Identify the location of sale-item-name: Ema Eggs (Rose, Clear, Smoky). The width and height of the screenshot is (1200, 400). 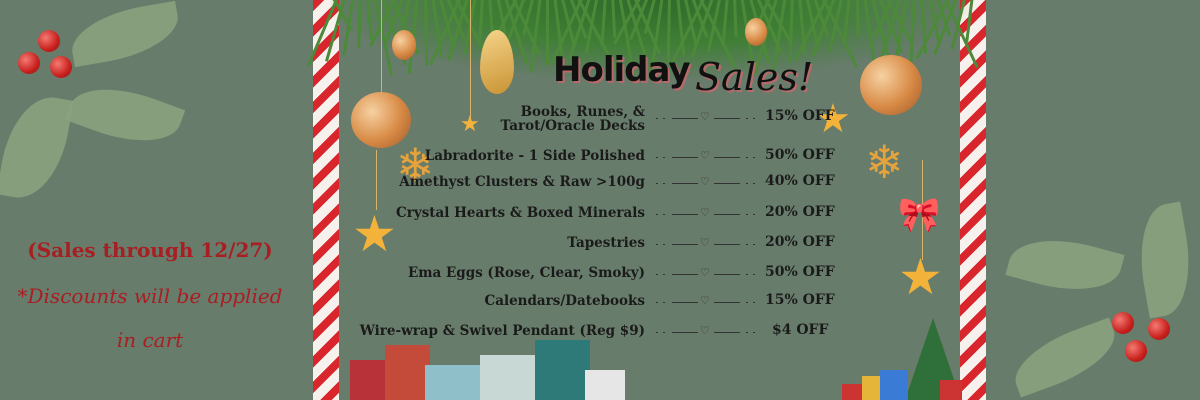
(526, 273).